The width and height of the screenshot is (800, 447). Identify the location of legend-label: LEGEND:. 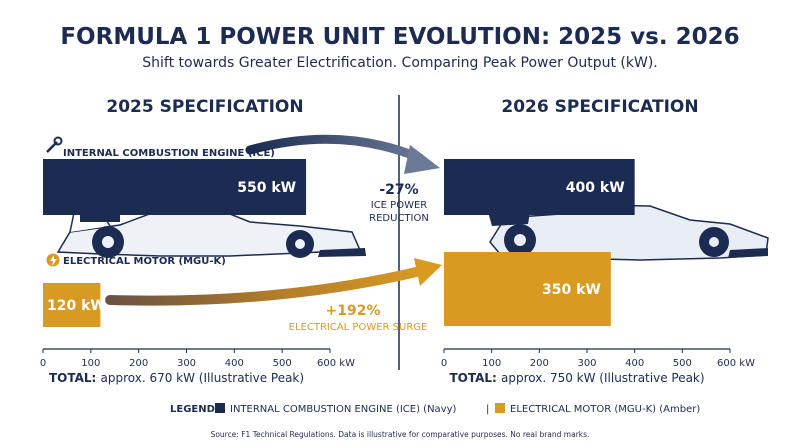
(194, 409).